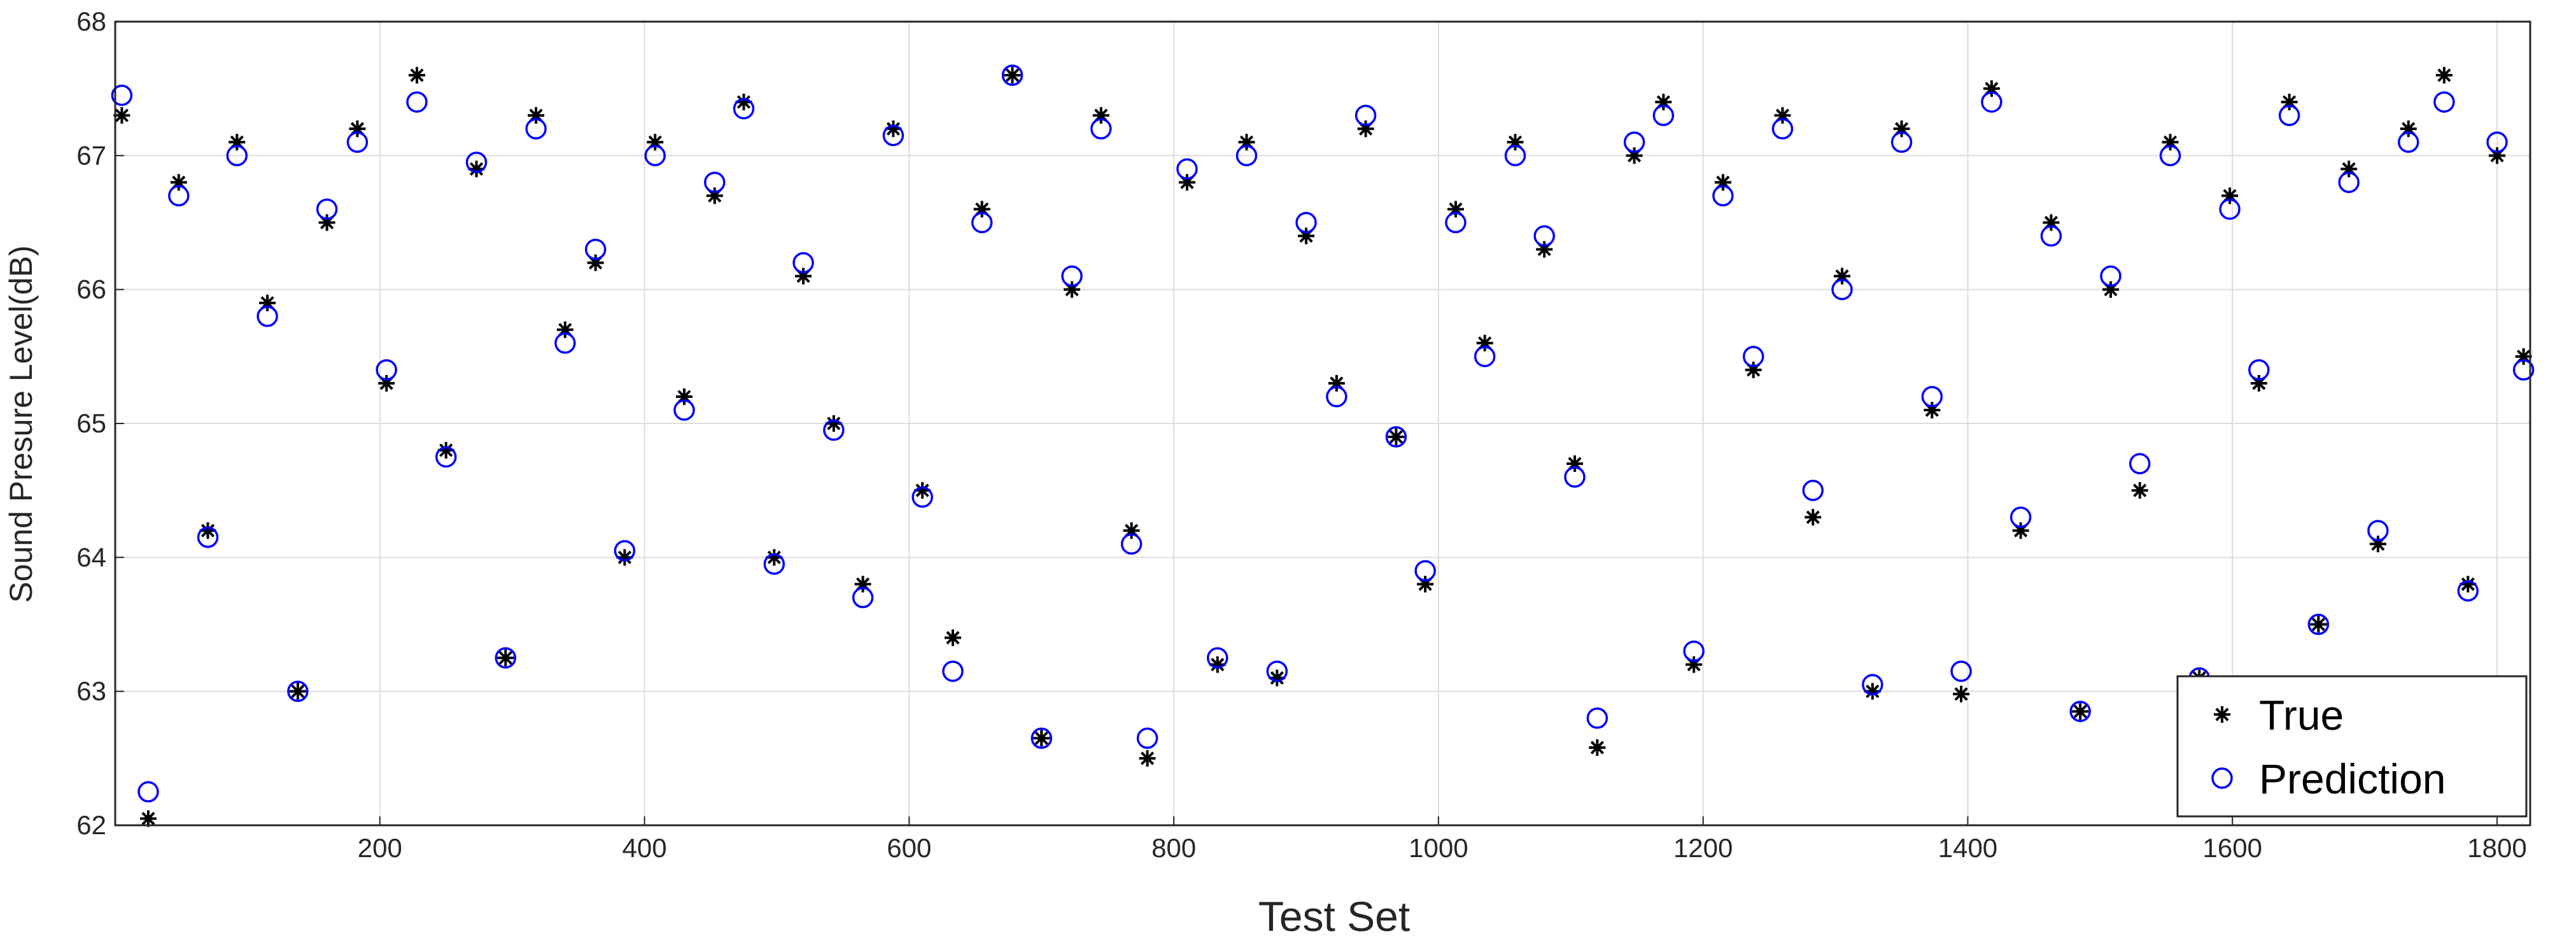  Describe the element at coordinates (380, 848) in the screenshot. I see `x-tick-label: 200` at that location.